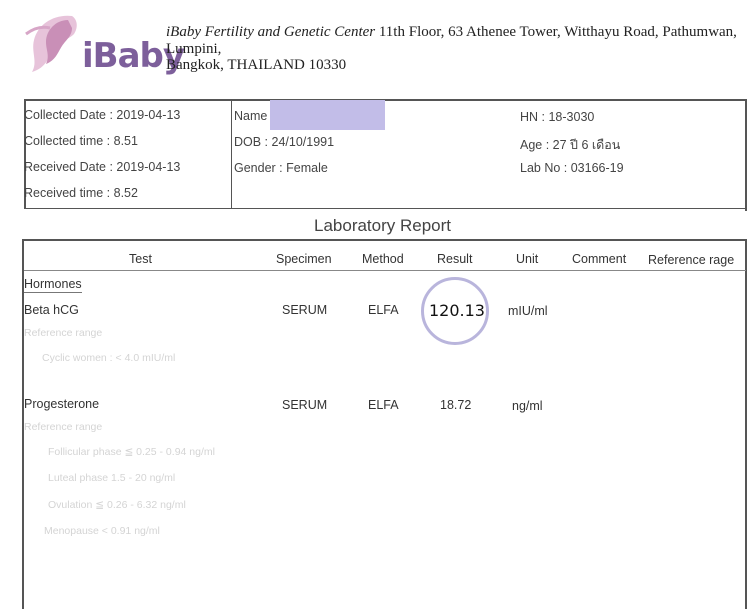  Describe the element at coordinates (117, 505) in the screenshot. I see `prog-ref-line3: Ovulation ≦ 0.26 - 6.32 ng/ml` at that location.